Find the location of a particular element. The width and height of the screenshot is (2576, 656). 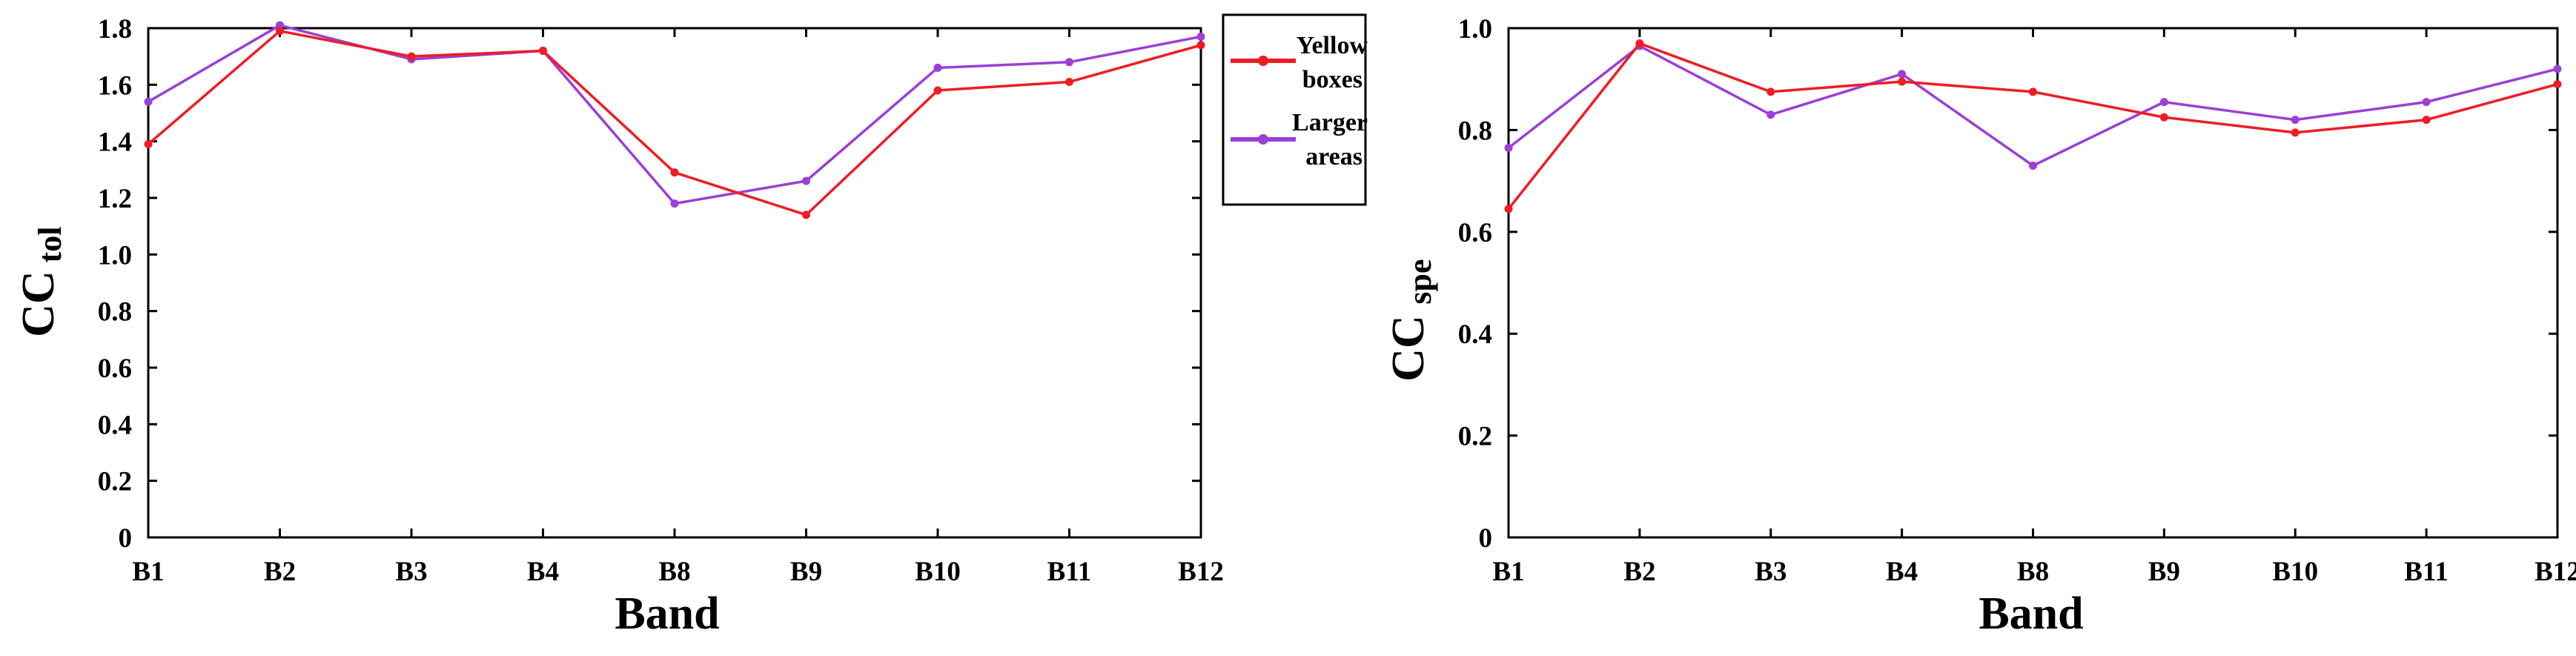

right-ytick-label: 0.8 is located at coordinates (1475, 131).